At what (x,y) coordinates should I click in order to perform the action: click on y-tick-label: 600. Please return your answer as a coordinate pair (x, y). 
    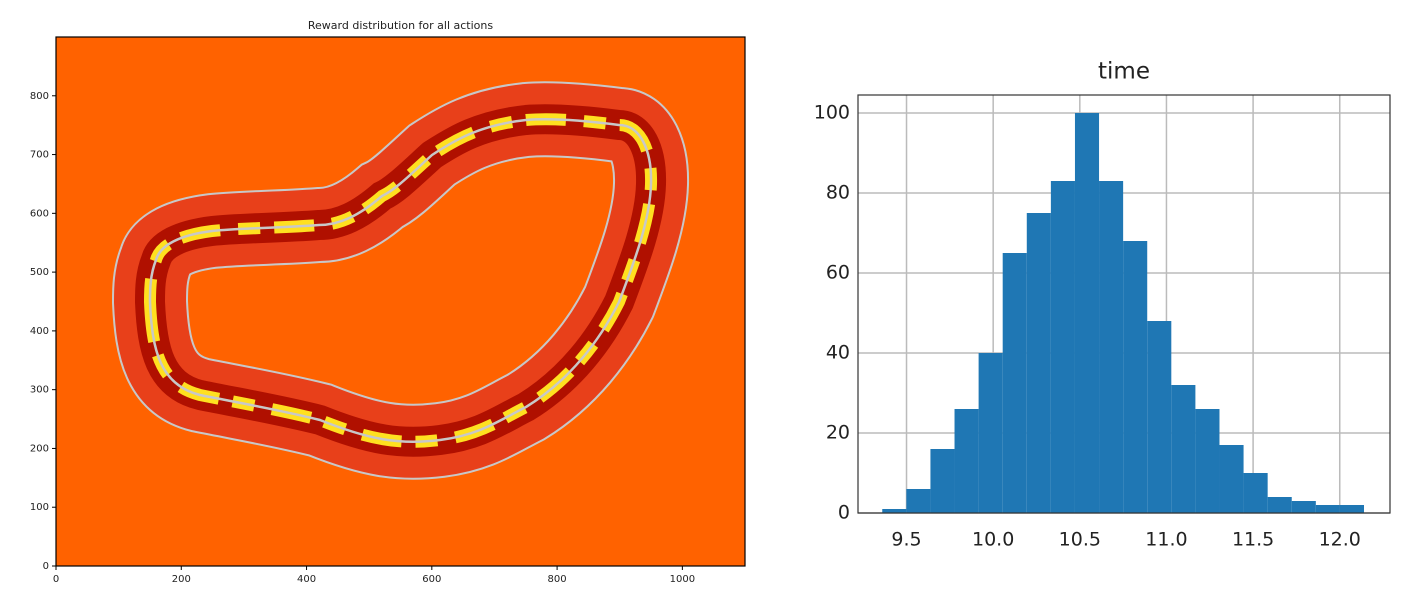
    Looking at the image, I should click on (39, 213).